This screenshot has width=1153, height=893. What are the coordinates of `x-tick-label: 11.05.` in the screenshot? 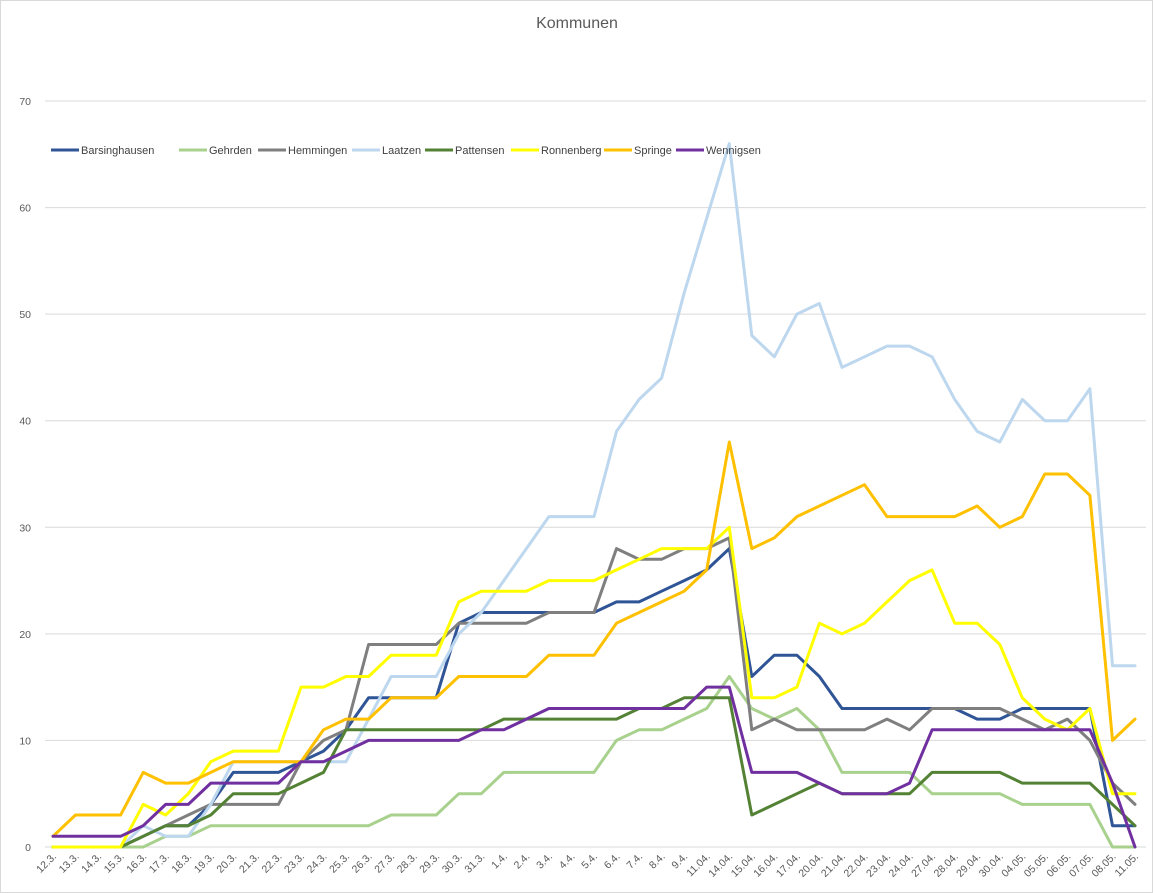 It's located at (1127, 865).